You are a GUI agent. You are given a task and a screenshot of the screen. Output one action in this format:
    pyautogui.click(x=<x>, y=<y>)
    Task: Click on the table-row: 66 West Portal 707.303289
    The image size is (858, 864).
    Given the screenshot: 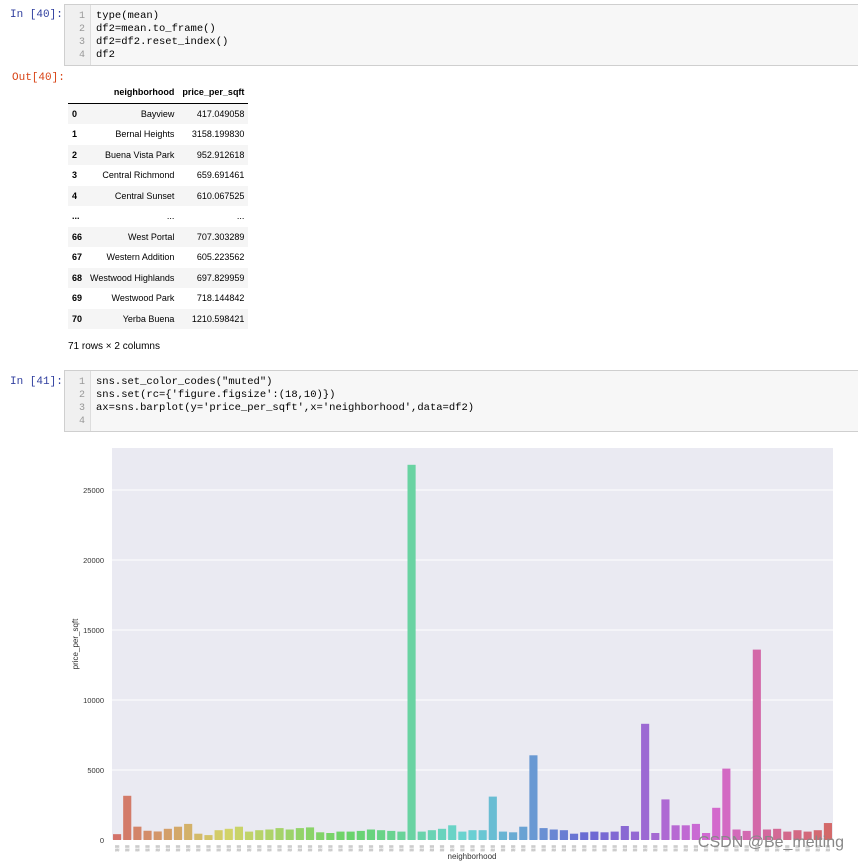 What is the action you would take?
    pyautogui.click(x=158, y=236)
    